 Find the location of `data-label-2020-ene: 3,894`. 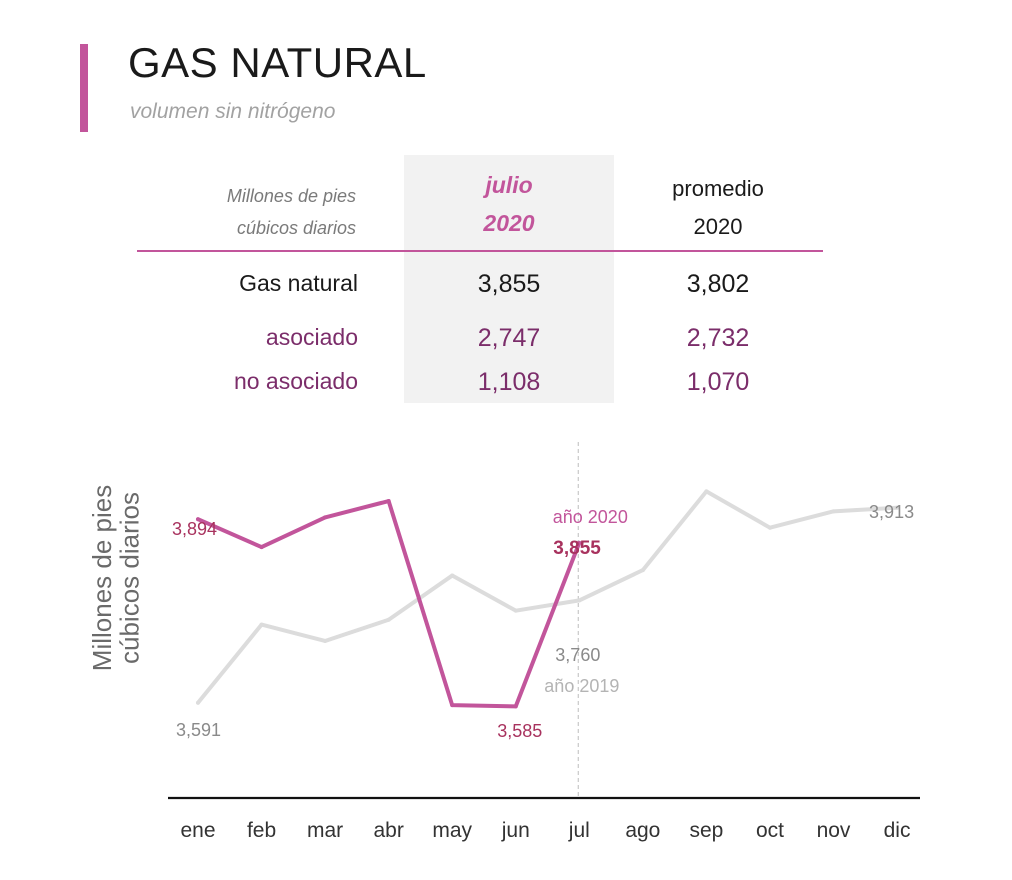

data-label-2020-ene: 3,894 is located at coordinates (194, 529).